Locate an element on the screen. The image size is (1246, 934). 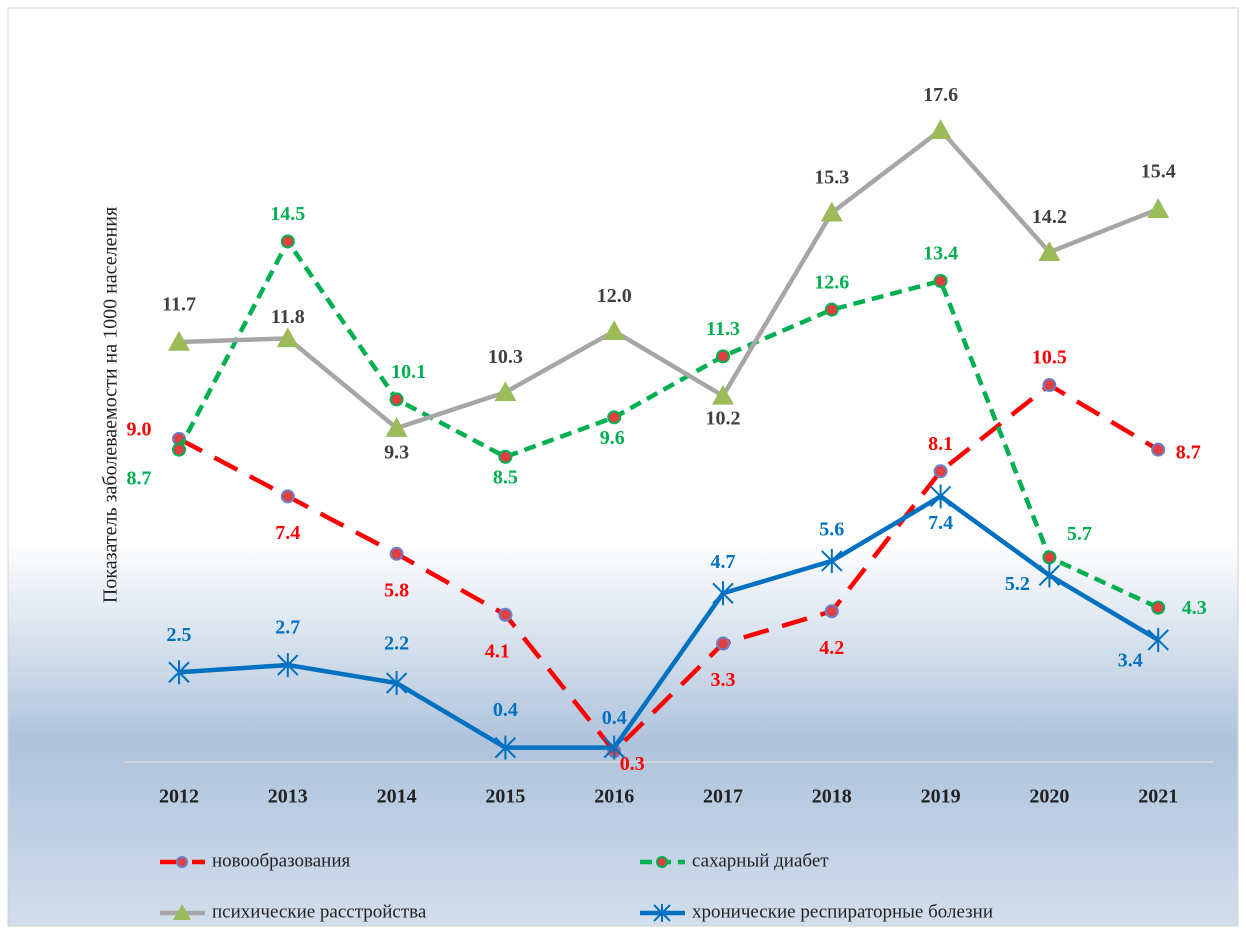
data-label: 14.2 is located at coordinates (1049, 217).